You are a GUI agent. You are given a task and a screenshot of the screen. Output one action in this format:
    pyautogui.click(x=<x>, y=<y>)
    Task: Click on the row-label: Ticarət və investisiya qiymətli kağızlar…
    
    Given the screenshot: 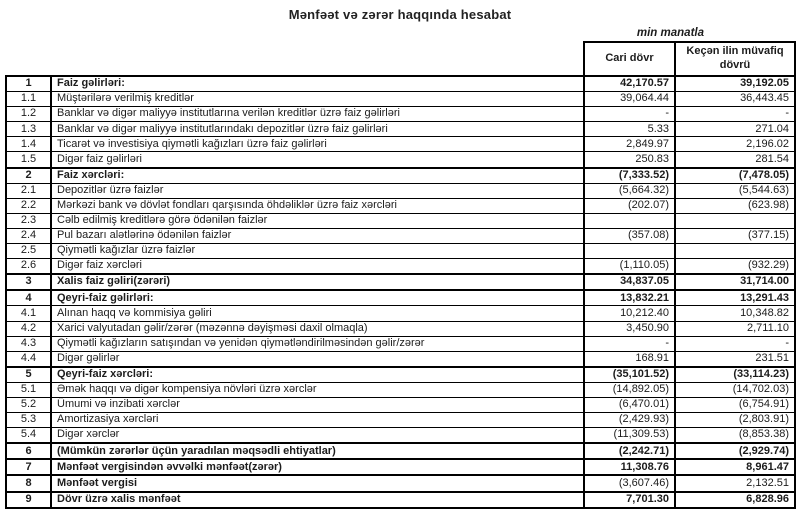 What is the action you would take?
    pyautogui.click(x=317, y=144)
    